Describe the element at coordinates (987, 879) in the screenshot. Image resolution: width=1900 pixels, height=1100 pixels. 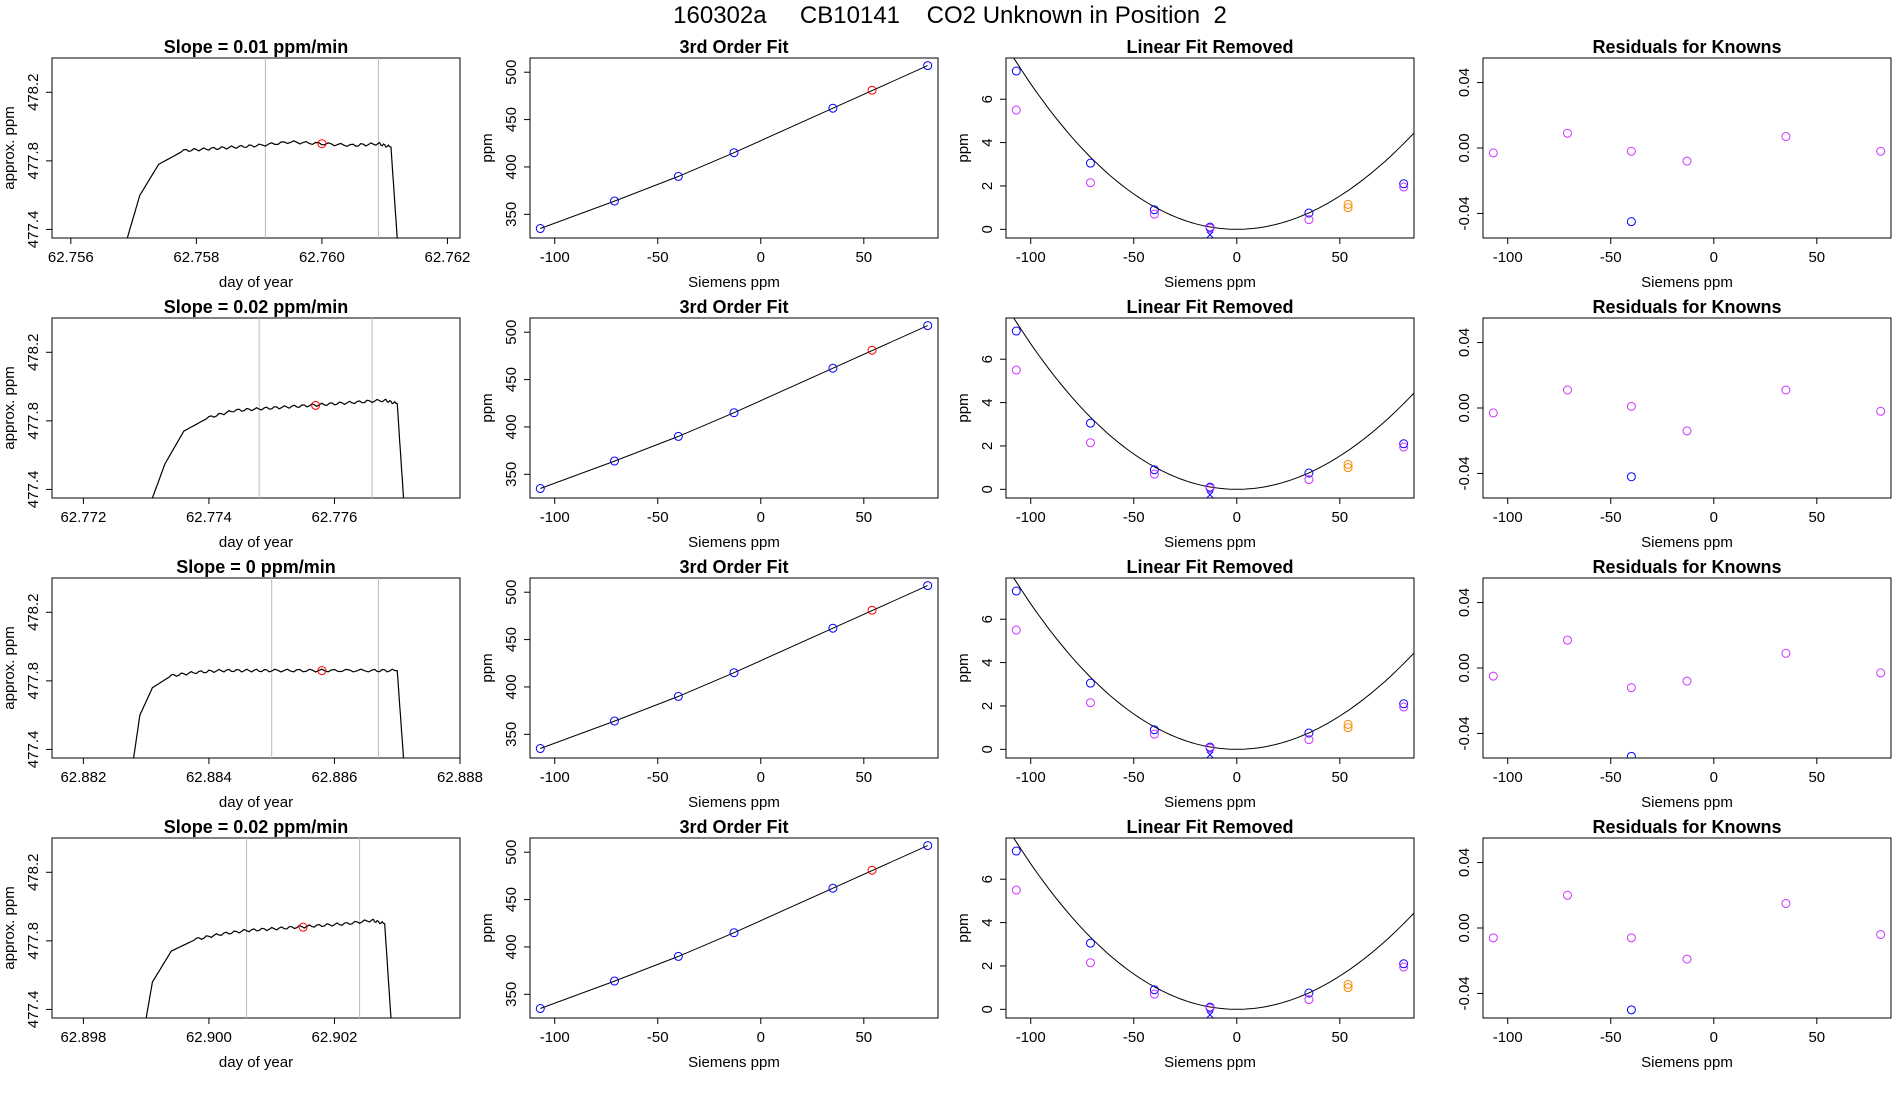
I see `y-tick-label: 6` at that location.